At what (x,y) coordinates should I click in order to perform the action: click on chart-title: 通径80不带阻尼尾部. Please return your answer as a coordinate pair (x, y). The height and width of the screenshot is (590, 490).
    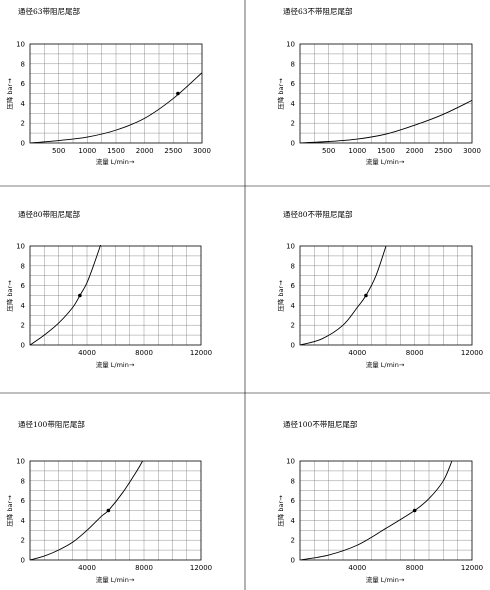
    Looking at the image, I should click on (318, 214).